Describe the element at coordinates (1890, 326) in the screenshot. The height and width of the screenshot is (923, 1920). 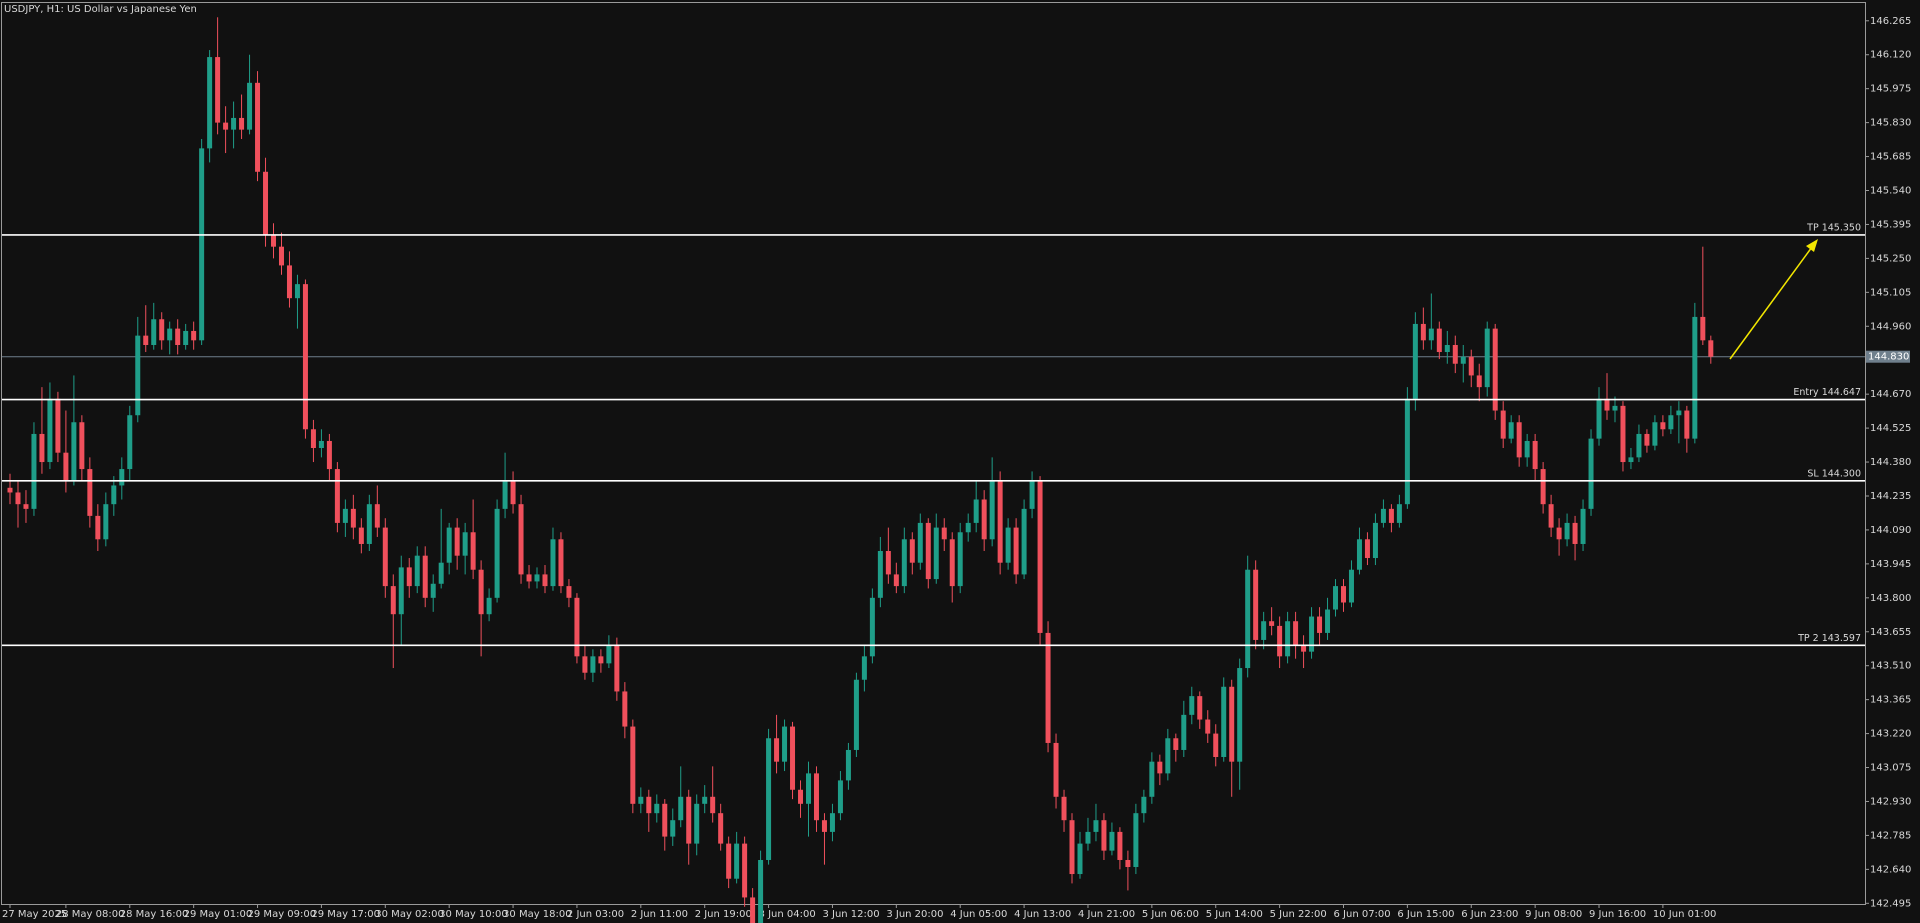
I see `y-tick-label: 144.960` at that location.